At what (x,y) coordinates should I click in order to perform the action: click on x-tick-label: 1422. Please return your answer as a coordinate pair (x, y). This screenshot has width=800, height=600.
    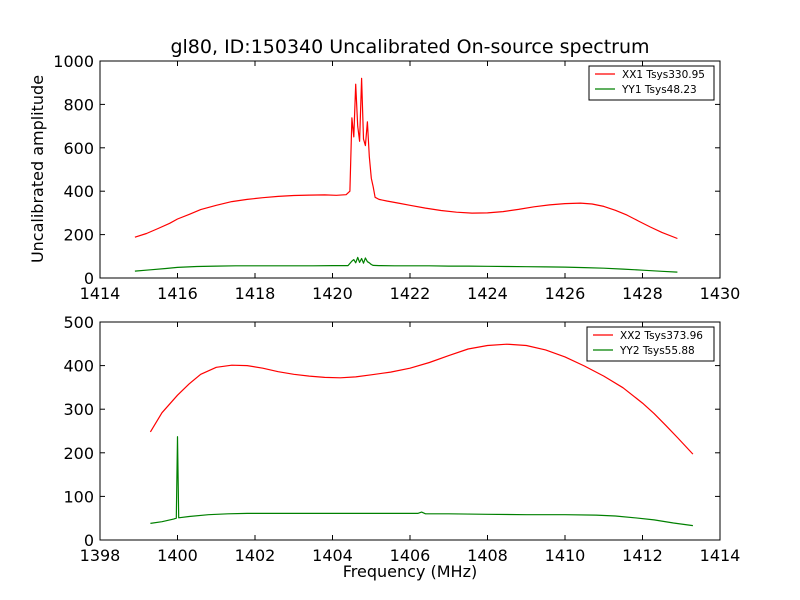
    Looking at the image, I should click on (410, 293).